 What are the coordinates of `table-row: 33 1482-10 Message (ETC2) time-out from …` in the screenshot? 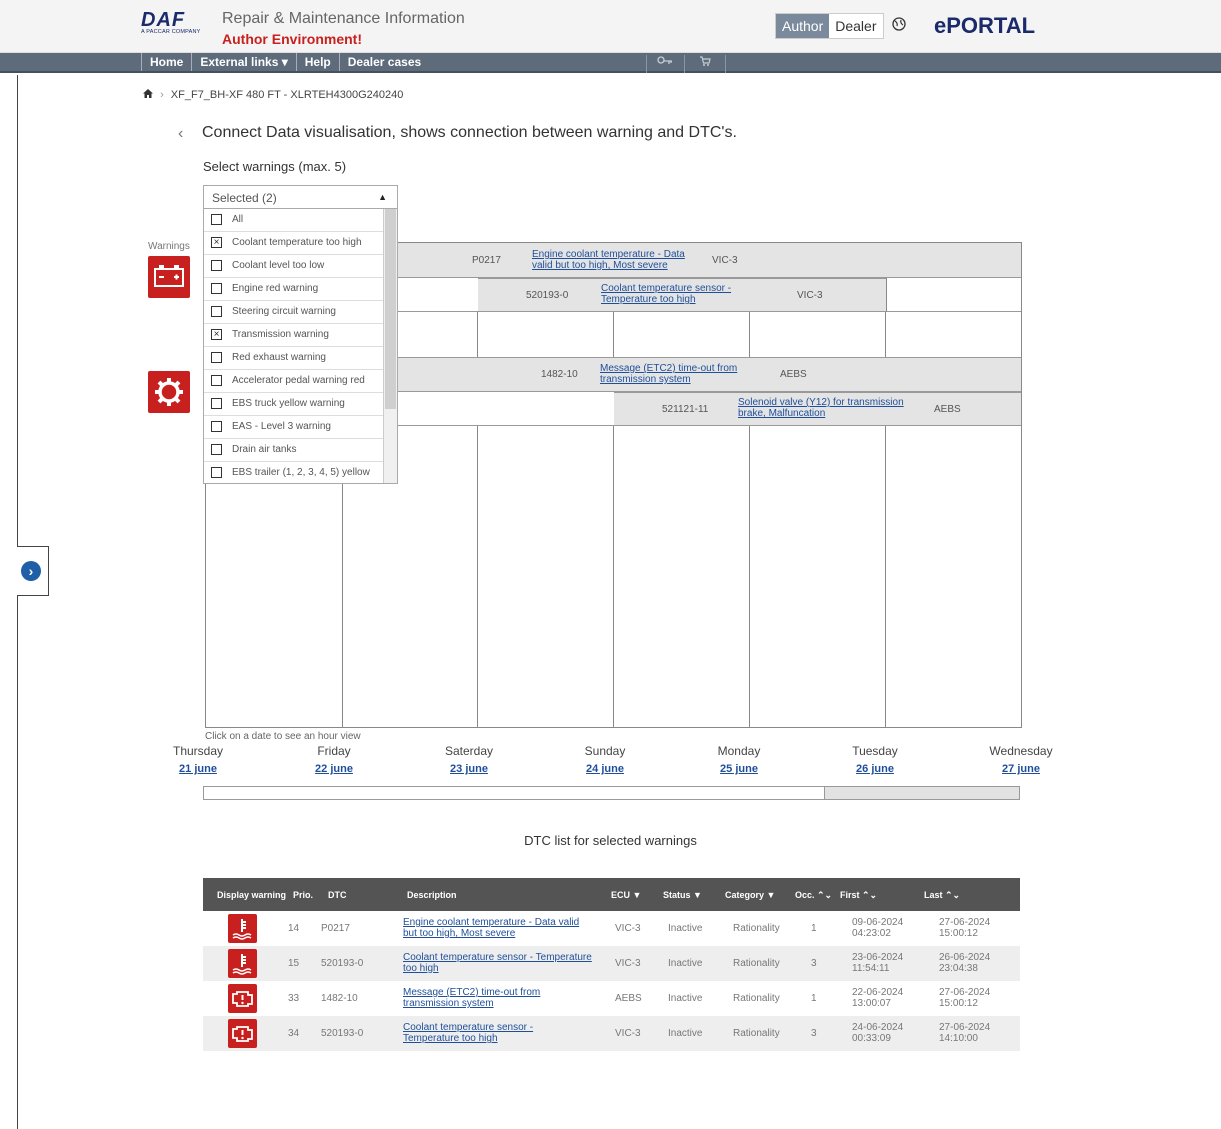 It's located at (611, 998).